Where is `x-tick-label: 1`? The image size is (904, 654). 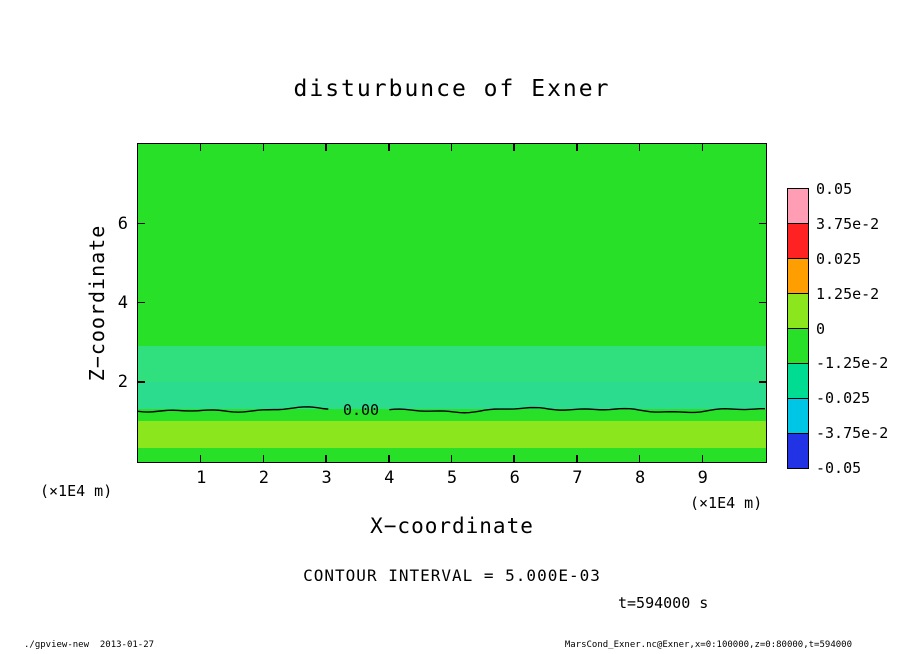 x-tick-label: 1 is located at coordinates (201, 478).